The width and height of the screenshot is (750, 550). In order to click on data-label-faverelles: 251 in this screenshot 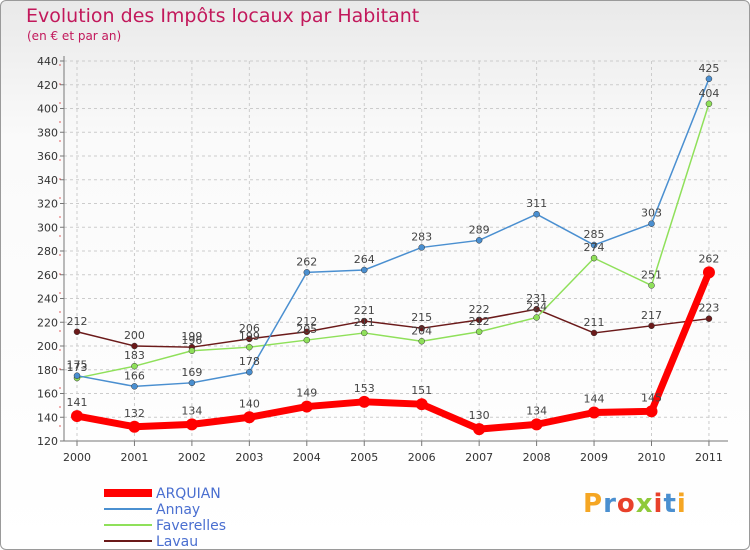, I will do `click(651, 274)`.